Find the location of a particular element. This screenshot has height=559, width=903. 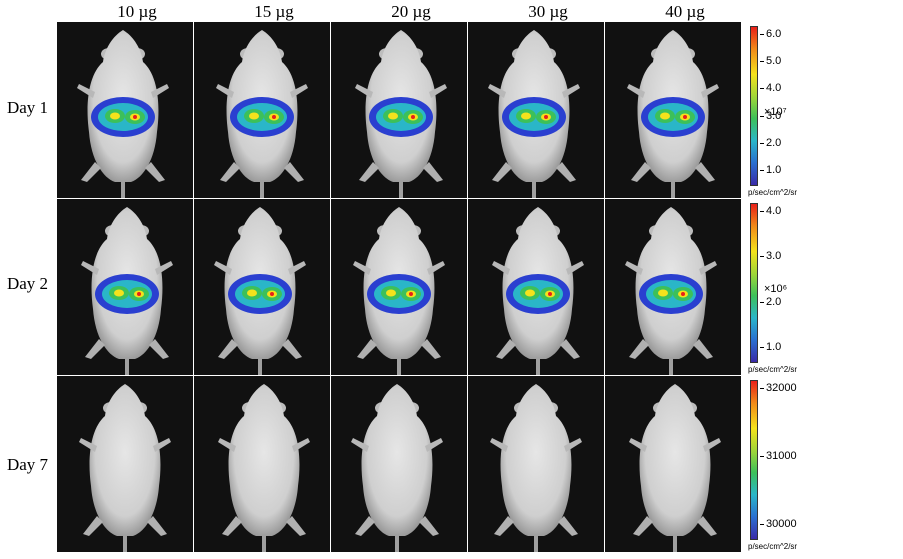

mouse-panel-r2-c3 is located at coordinates (536, 464).